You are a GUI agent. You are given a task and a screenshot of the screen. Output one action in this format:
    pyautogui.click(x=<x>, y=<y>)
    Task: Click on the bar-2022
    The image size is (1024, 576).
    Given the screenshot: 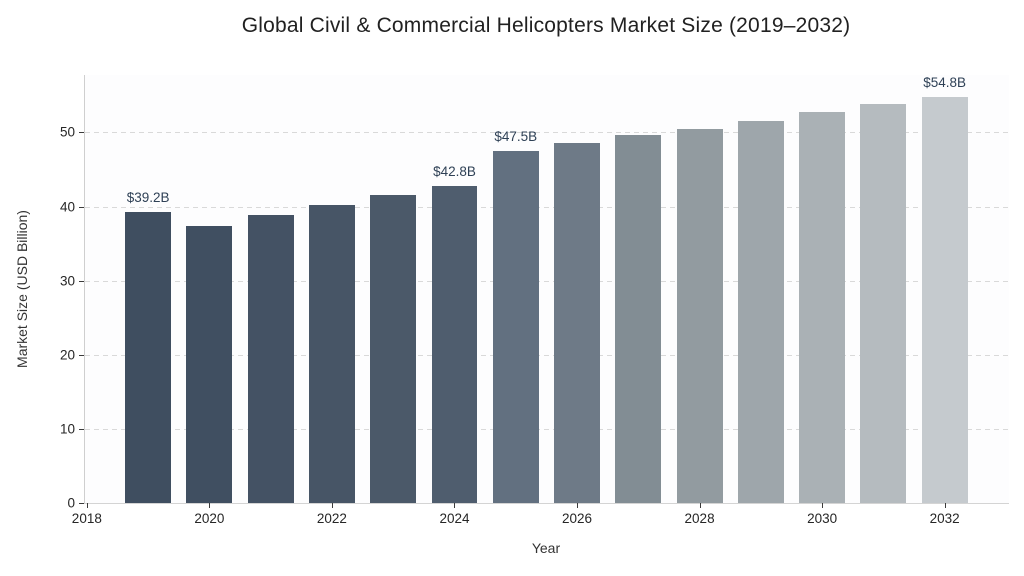 What is the action you would take?
    pyautogui.click(x=331, y=354)
    